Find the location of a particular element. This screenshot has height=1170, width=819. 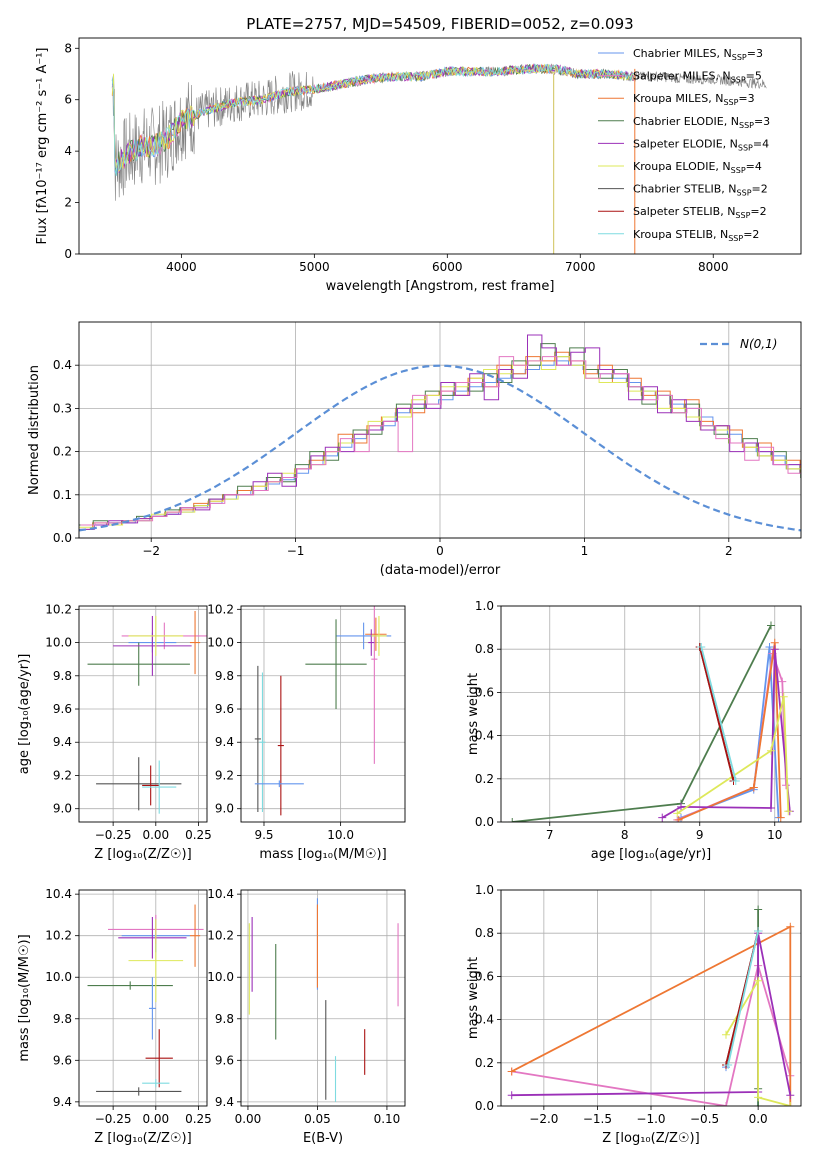

x-tick-label: 0.05 is located at coordinates (317, 1119).